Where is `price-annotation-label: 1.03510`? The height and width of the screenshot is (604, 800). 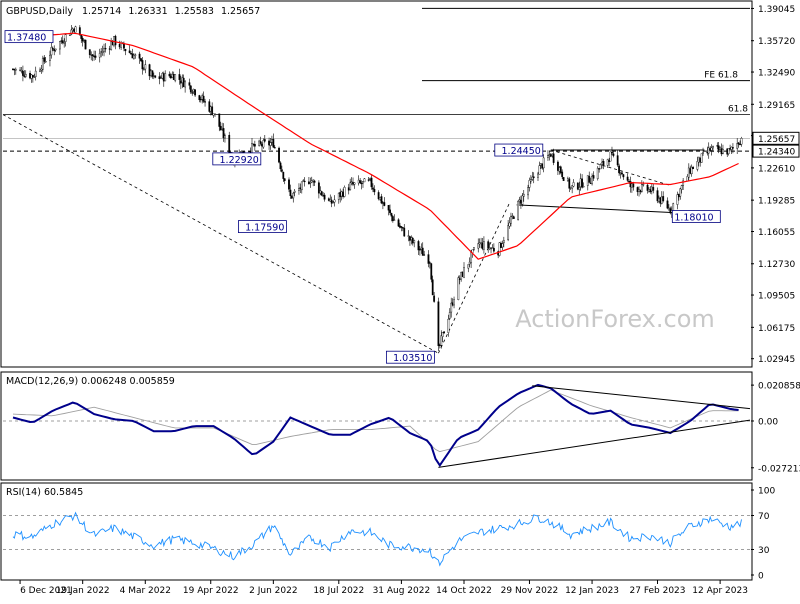 price-annotation-label: 1.03510 is located at coordinates (412, 358).